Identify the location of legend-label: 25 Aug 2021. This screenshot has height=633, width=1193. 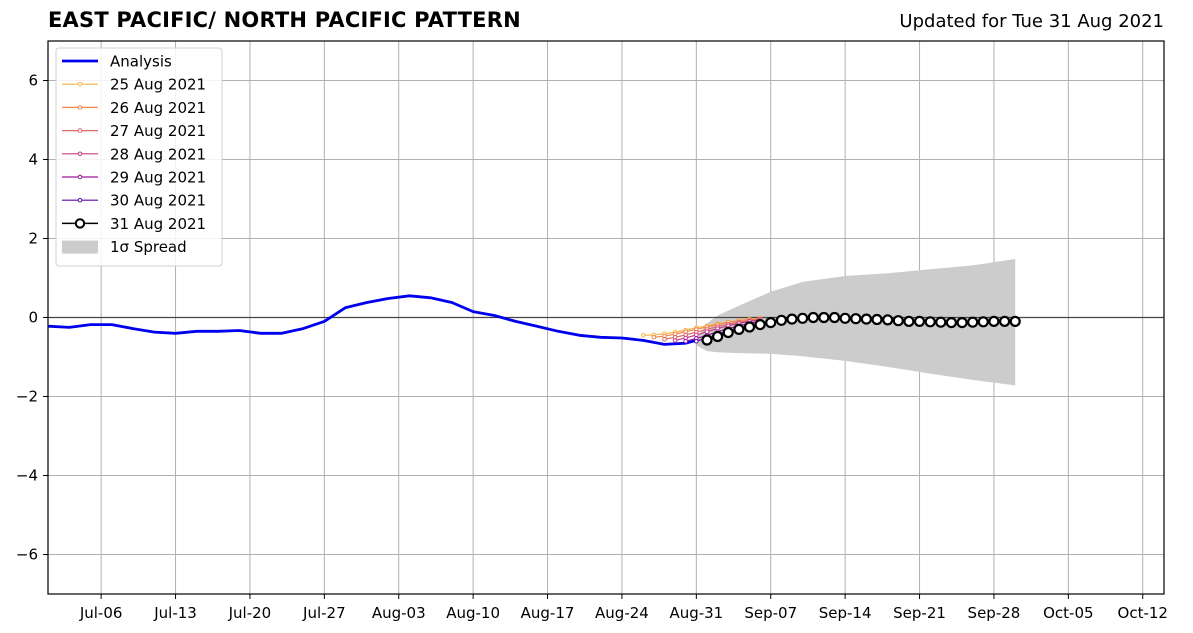
(158, 85).